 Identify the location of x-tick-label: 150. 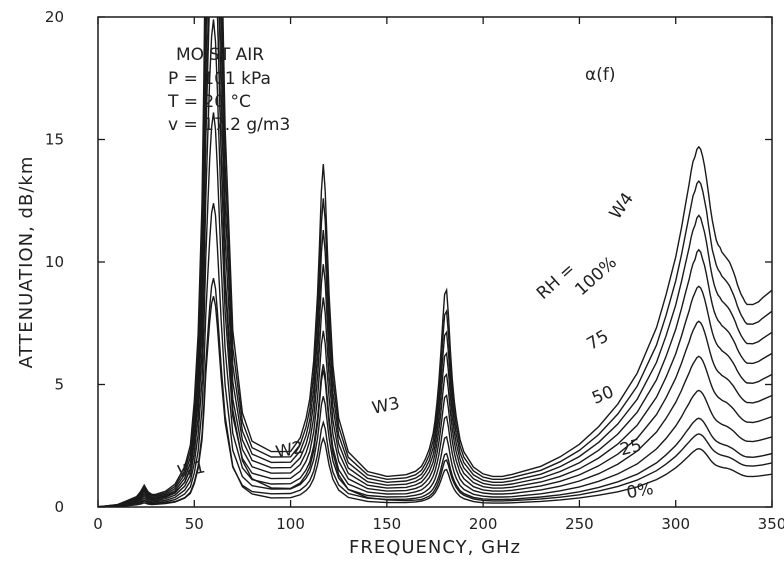
(387, 524).